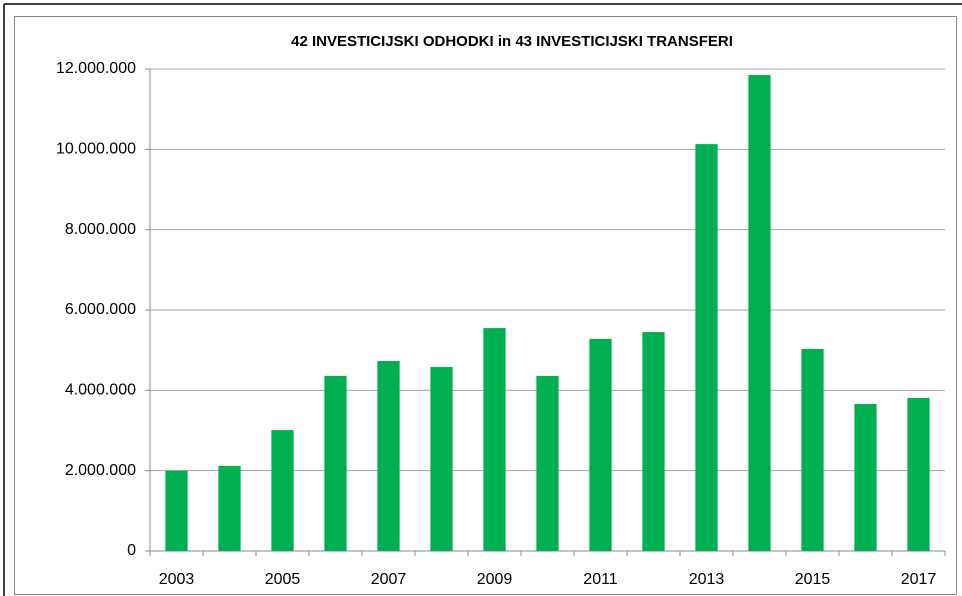 This screenshot has width=962, height=596. Describe the element at coordinates (100, 390) in the screenshot. I see `y-tick-label: 4.000.000` at that location.